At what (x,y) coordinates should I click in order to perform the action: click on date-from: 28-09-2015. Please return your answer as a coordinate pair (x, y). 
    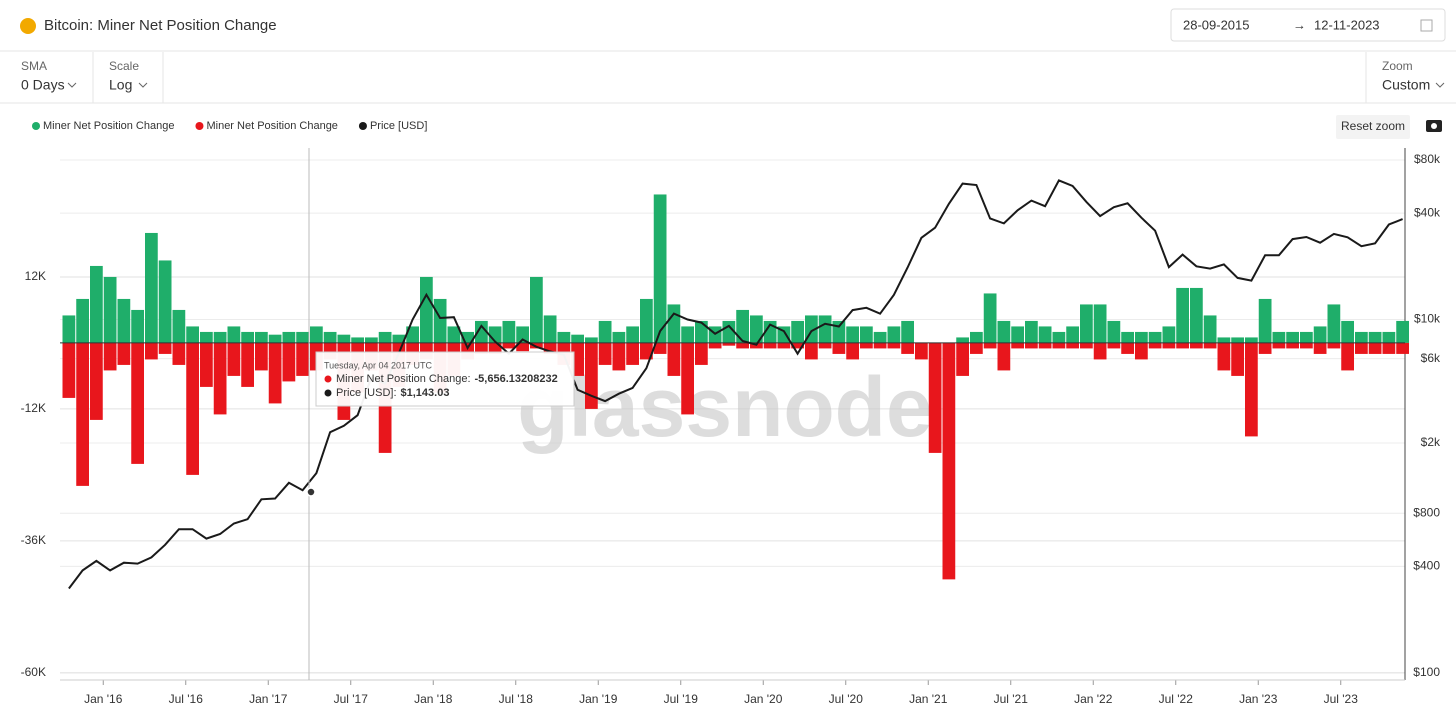
    Looking at the image, I should click on (1216, 24).